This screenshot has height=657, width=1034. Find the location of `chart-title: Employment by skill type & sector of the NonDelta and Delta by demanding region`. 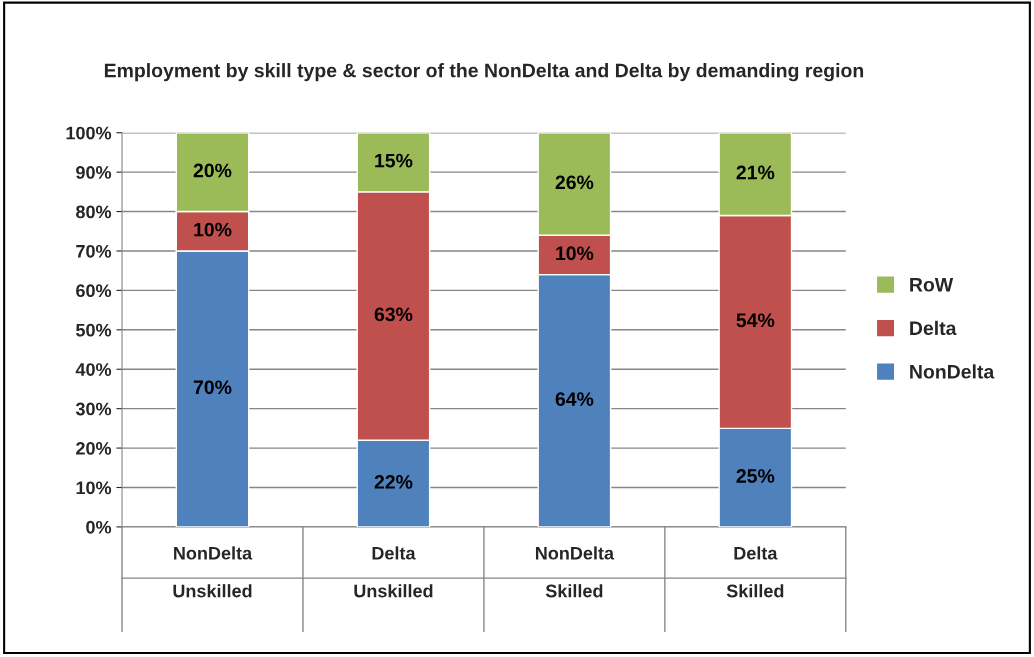

chart-title: Employment by skill type & sector of the NonDelta and Delta by demanding region is located at coordinates (484, 72).